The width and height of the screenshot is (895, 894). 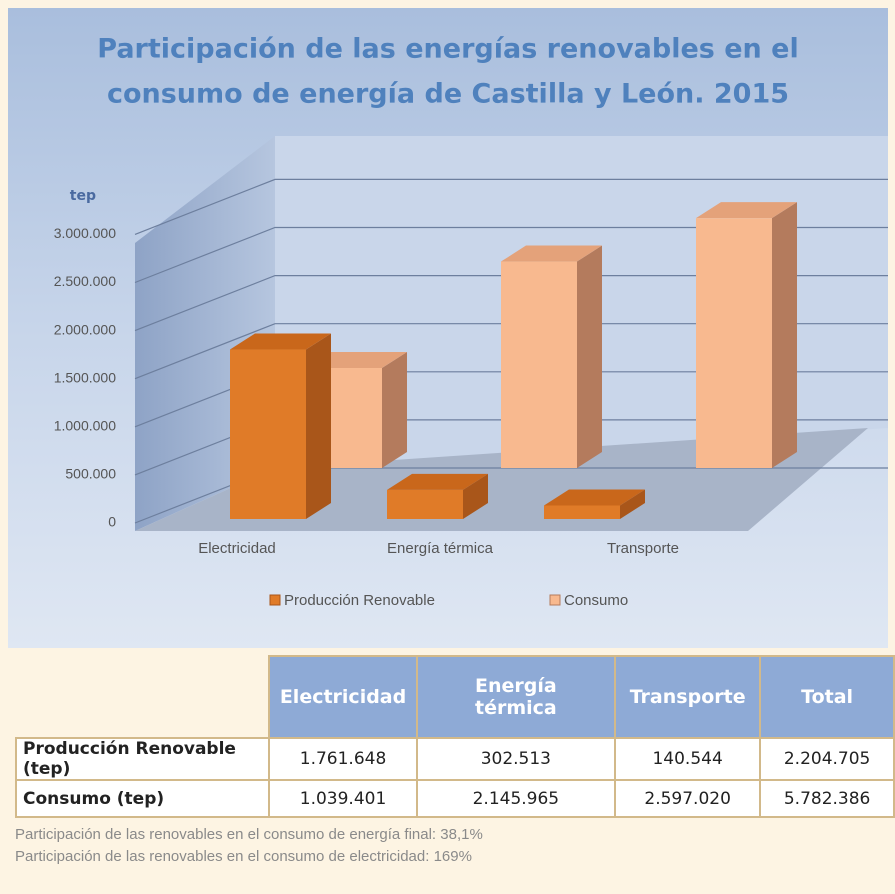 What do you see at coordinates (83, 196) in the screenshot?
I see `y-axis-label: tep` at bounding box center [83, 196].